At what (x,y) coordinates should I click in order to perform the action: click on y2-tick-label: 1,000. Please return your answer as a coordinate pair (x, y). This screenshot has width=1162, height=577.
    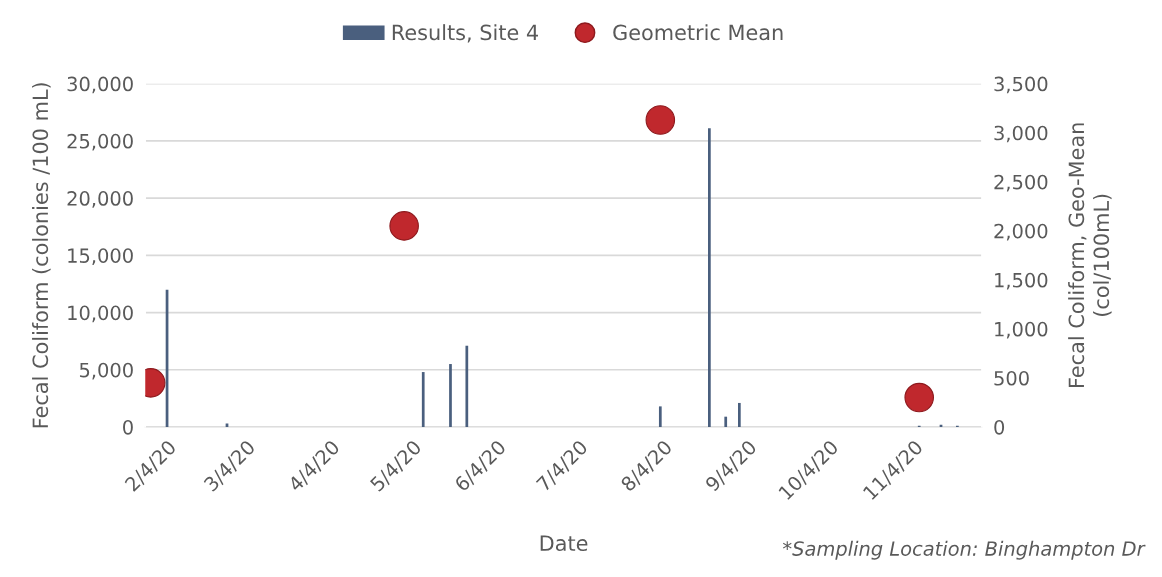
    Looking at the image, I should click on (1021, 330).